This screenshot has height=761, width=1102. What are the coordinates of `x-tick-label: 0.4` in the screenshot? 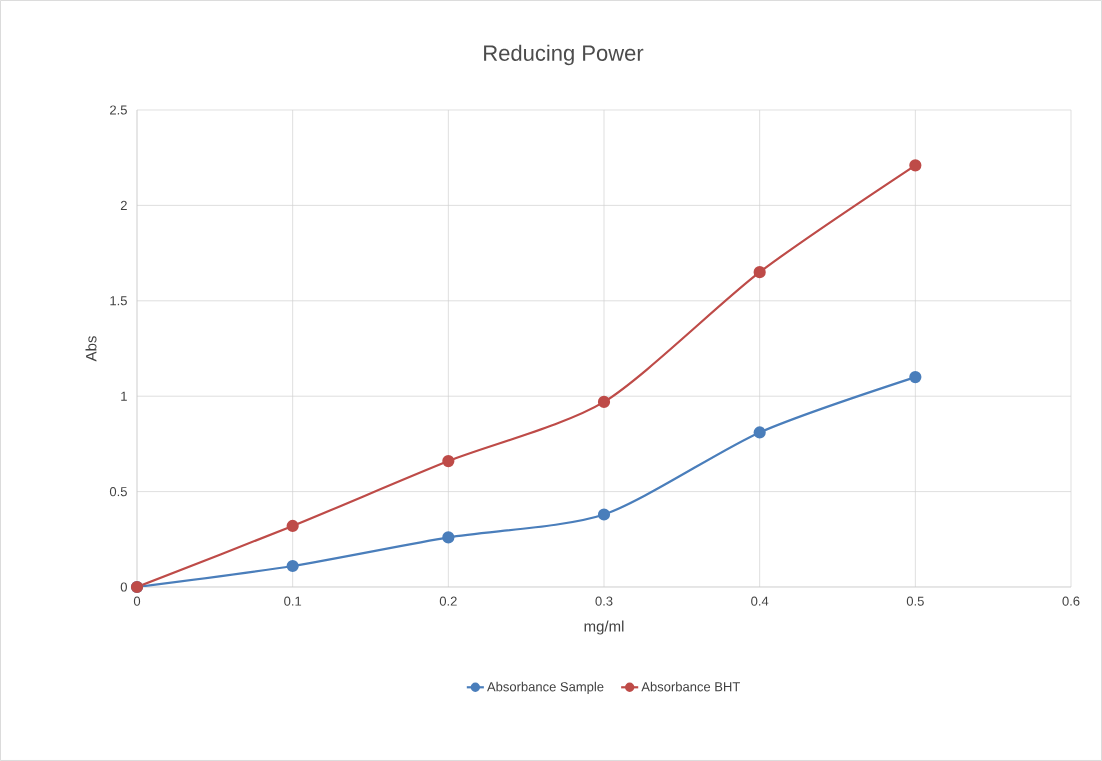 It's located at (760, 601).